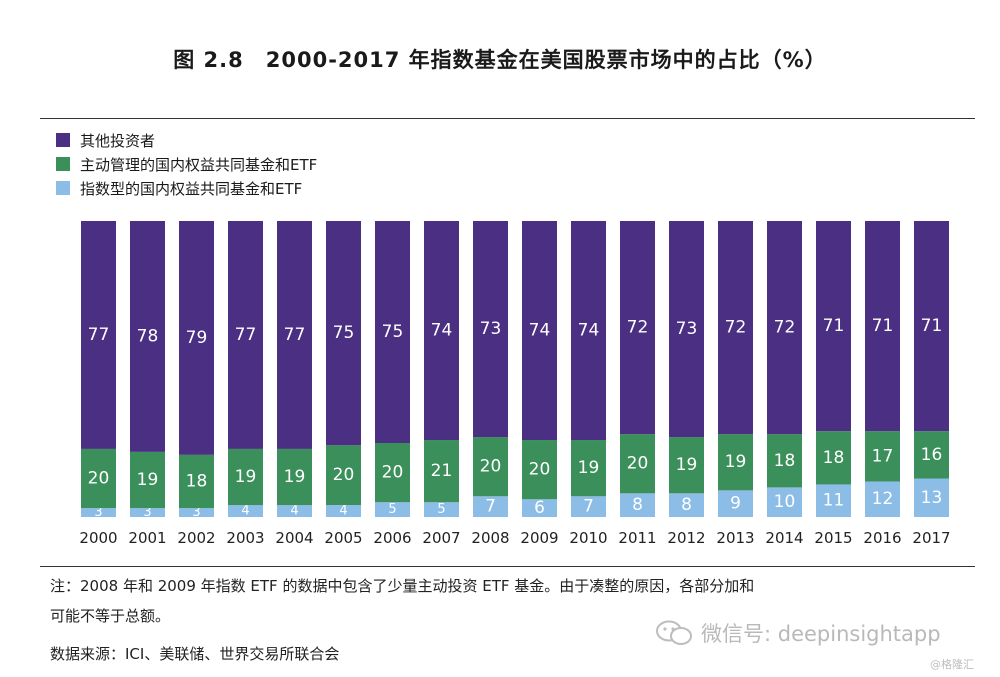 The height and width of the screenshot is (677, 1000). I want to click on data-label-2010-s2: 74, so click(589, 331).